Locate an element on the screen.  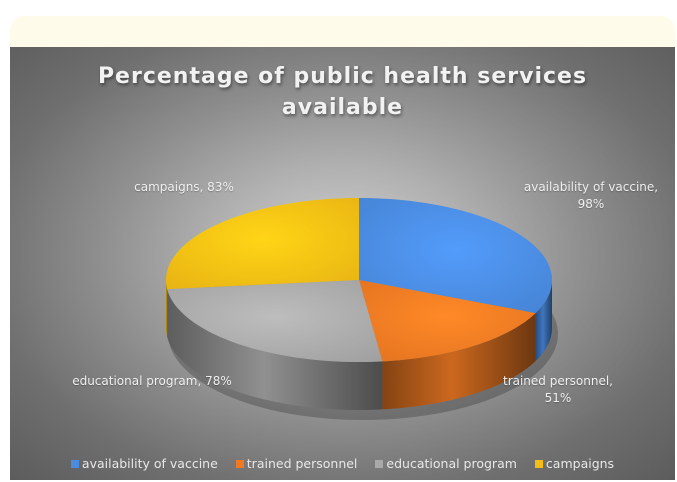
legend-label: campaigns is located at coordinates (580, 463).